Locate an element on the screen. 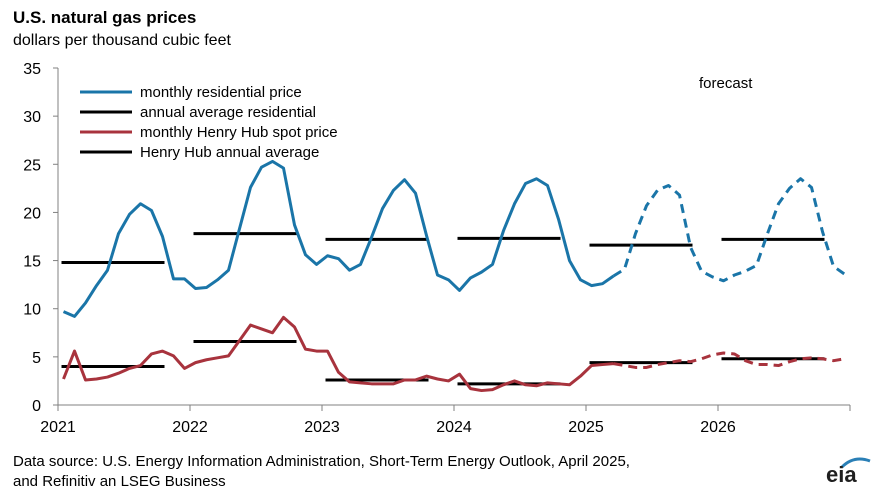 The width and height of the screenshot is (878, 504). y-tick-label: 5 is located at coordinates (36, 358).